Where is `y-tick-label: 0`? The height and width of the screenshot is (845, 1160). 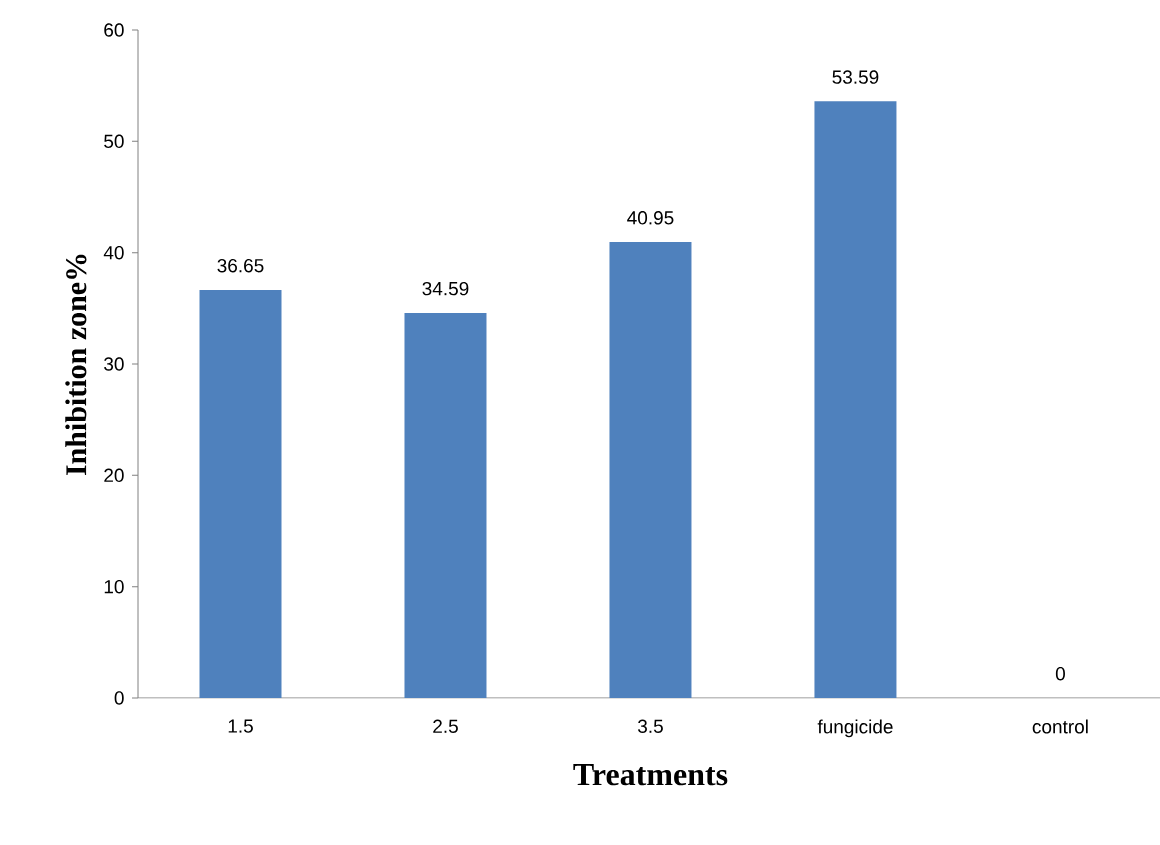
y-tick-label: 0 is located at coordinates (119, 698).